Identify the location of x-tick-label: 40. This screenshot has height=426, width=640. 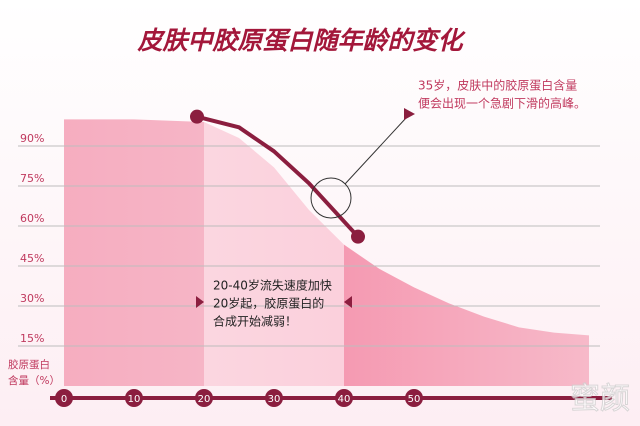
(344, 399).